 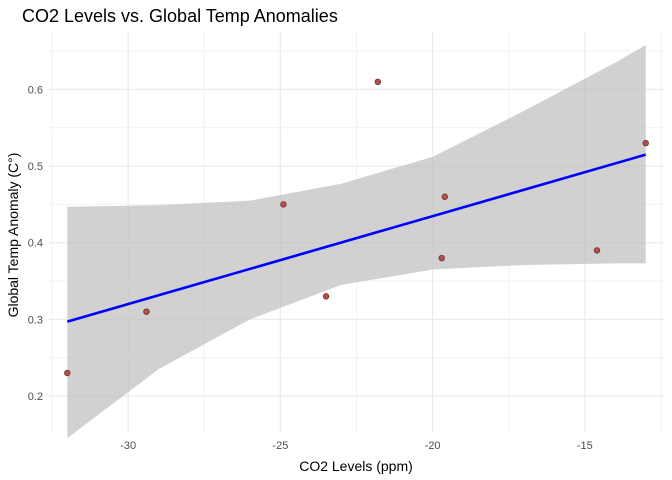 I want to click on y-tick-label: 0.2, so click(x=35, y=397).